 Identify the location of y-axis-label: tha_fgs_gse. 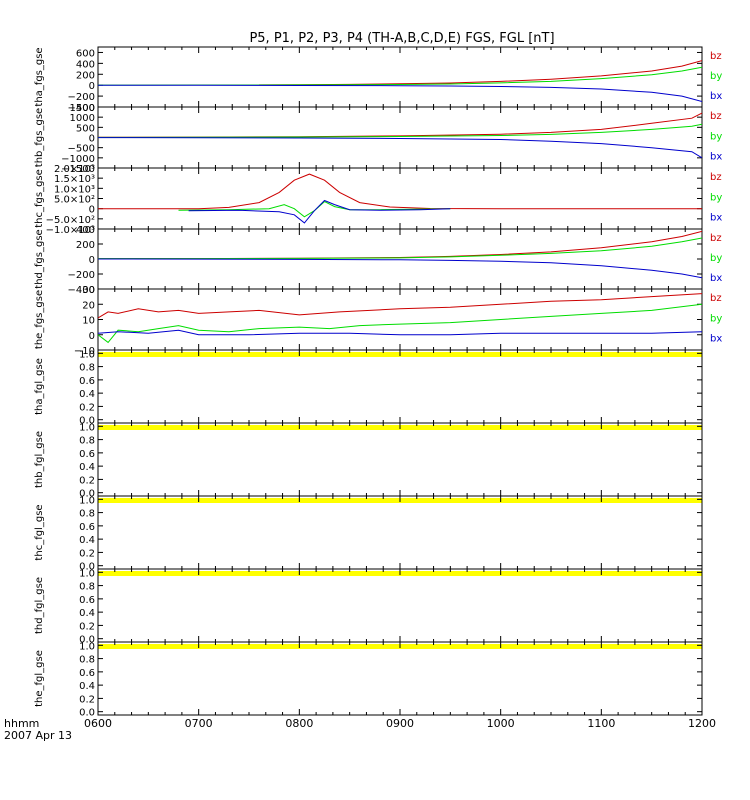
(39, 76).